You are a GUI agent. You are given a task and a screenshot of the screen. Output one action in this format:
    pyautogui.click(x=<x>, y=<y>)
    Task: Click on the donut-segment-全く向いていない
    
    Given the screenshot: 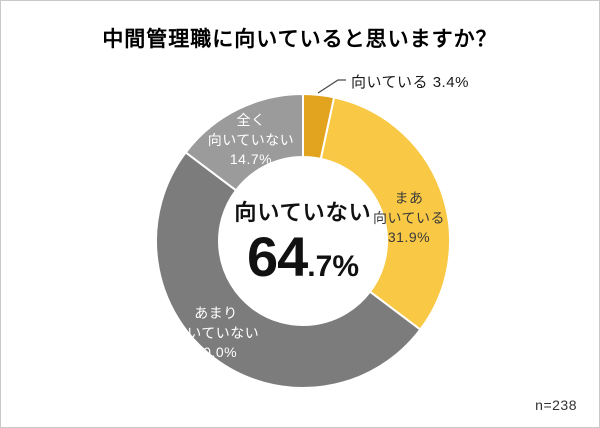 What is the action you would take?
    pyautogui.click(x=244, y=142)
    